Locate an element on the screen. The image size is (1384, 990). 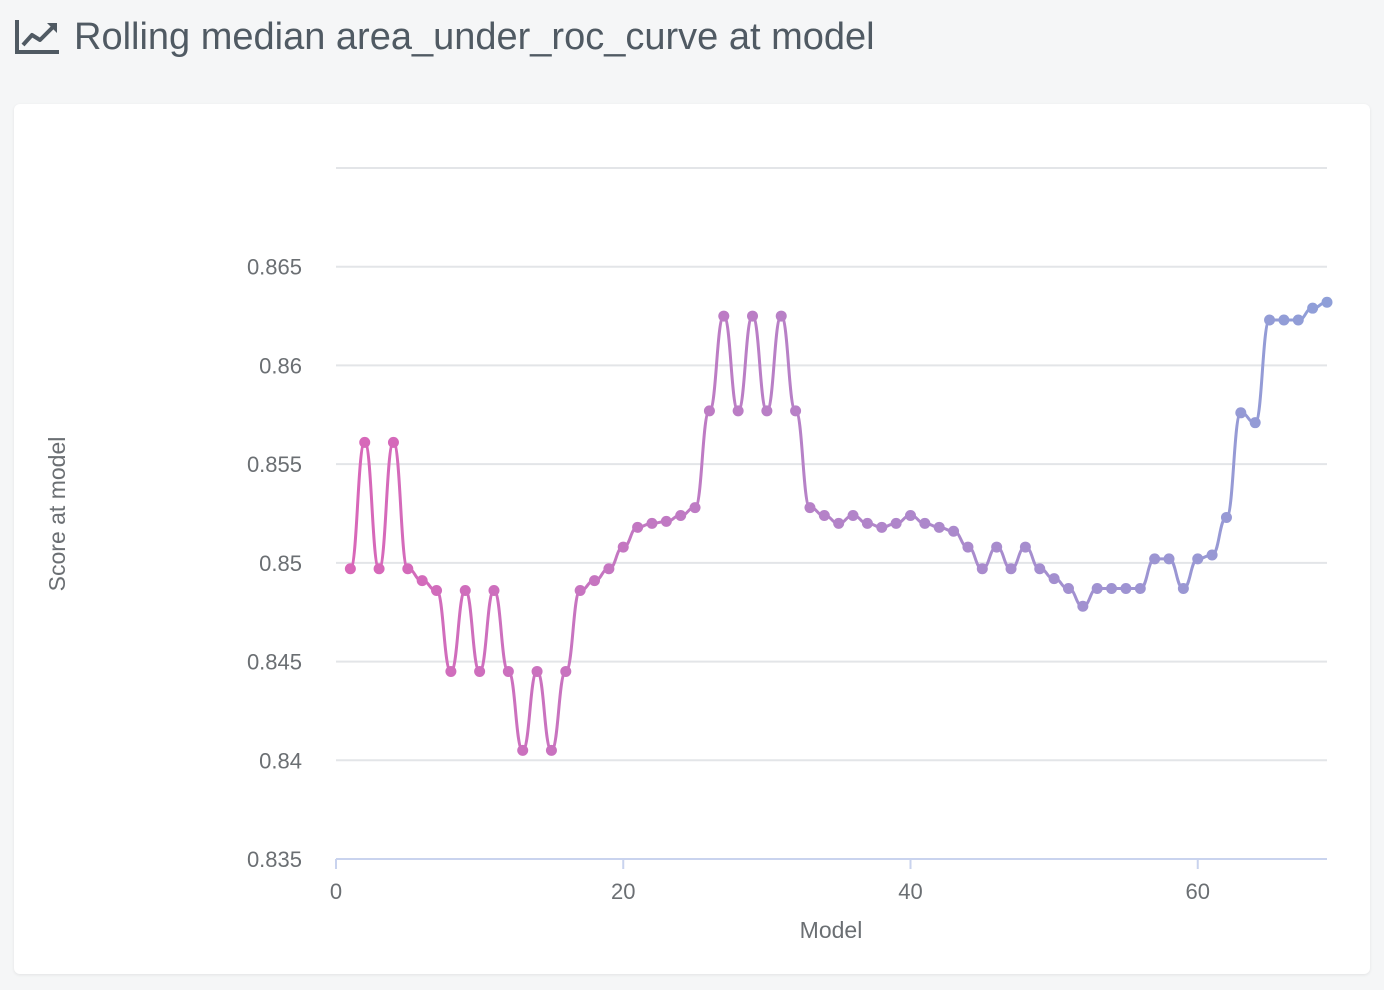
y-tick-label: 0.845 is located at coordinates (274, 662).